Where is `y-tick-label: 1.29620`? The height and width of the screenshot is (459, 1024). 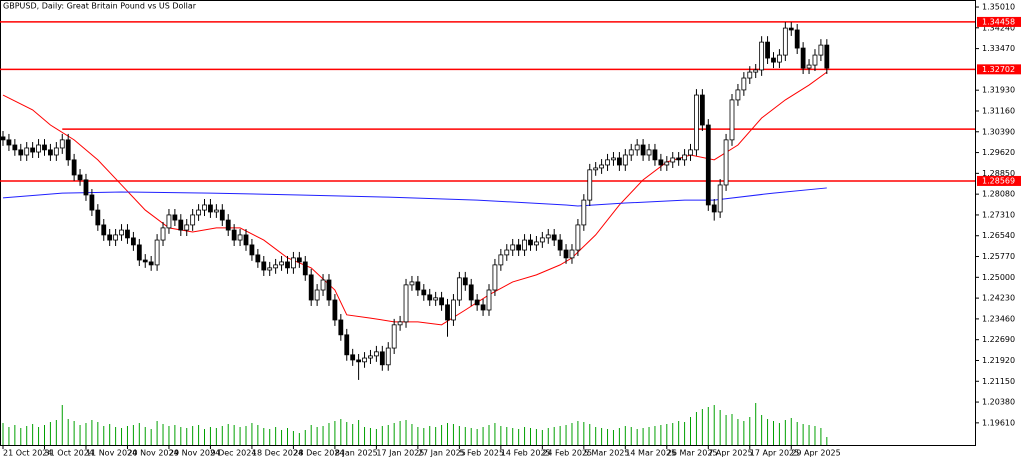 y-tick-label: 1.29620 is located at coordinates (998, 152).